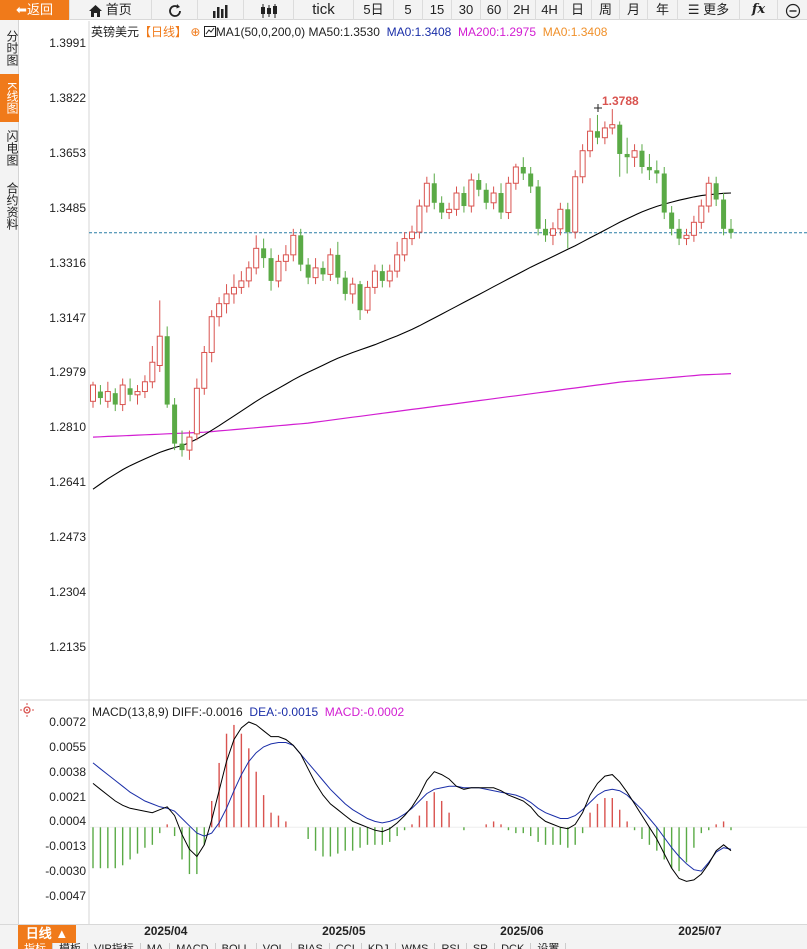 The image size is (807, 949). I want to click on tick-button: tick, so click(324, 10).